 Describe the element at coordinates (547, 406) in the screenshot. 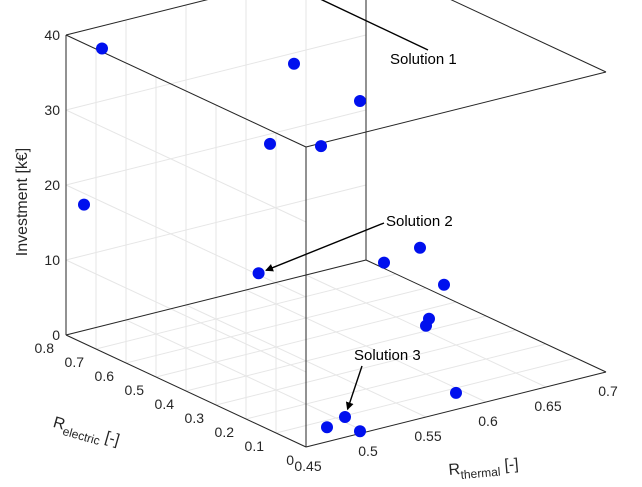

I see `x-tick-label: 0.65` at that location.